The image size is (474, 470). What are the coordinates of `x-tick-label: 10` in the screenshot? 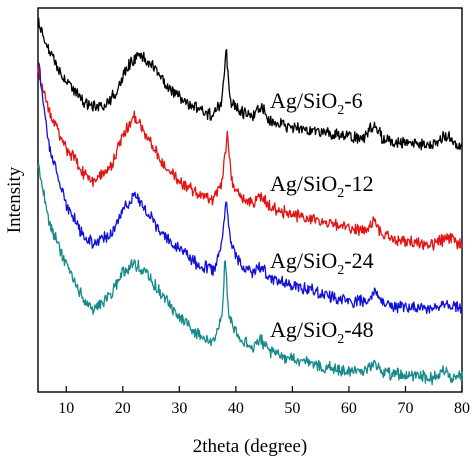 It's located at (66, 408).